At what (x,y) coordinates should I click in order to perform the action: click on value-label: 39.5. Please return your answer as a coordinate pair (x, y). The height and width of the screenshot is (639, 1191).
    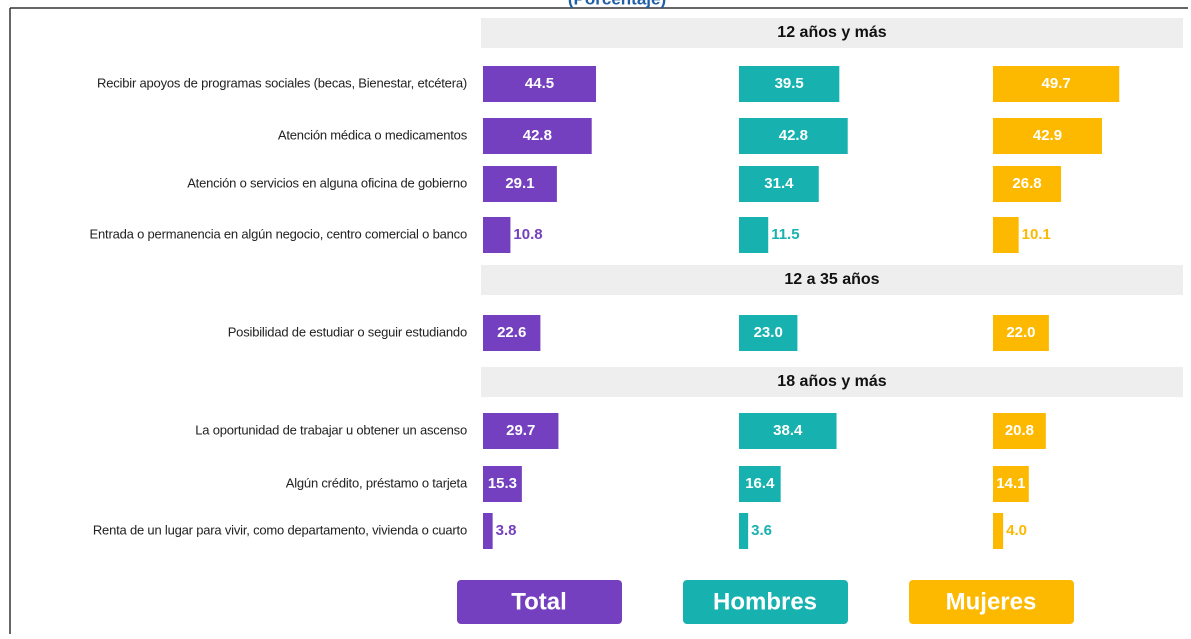
    Looking at the image, I should click on (789, 83).